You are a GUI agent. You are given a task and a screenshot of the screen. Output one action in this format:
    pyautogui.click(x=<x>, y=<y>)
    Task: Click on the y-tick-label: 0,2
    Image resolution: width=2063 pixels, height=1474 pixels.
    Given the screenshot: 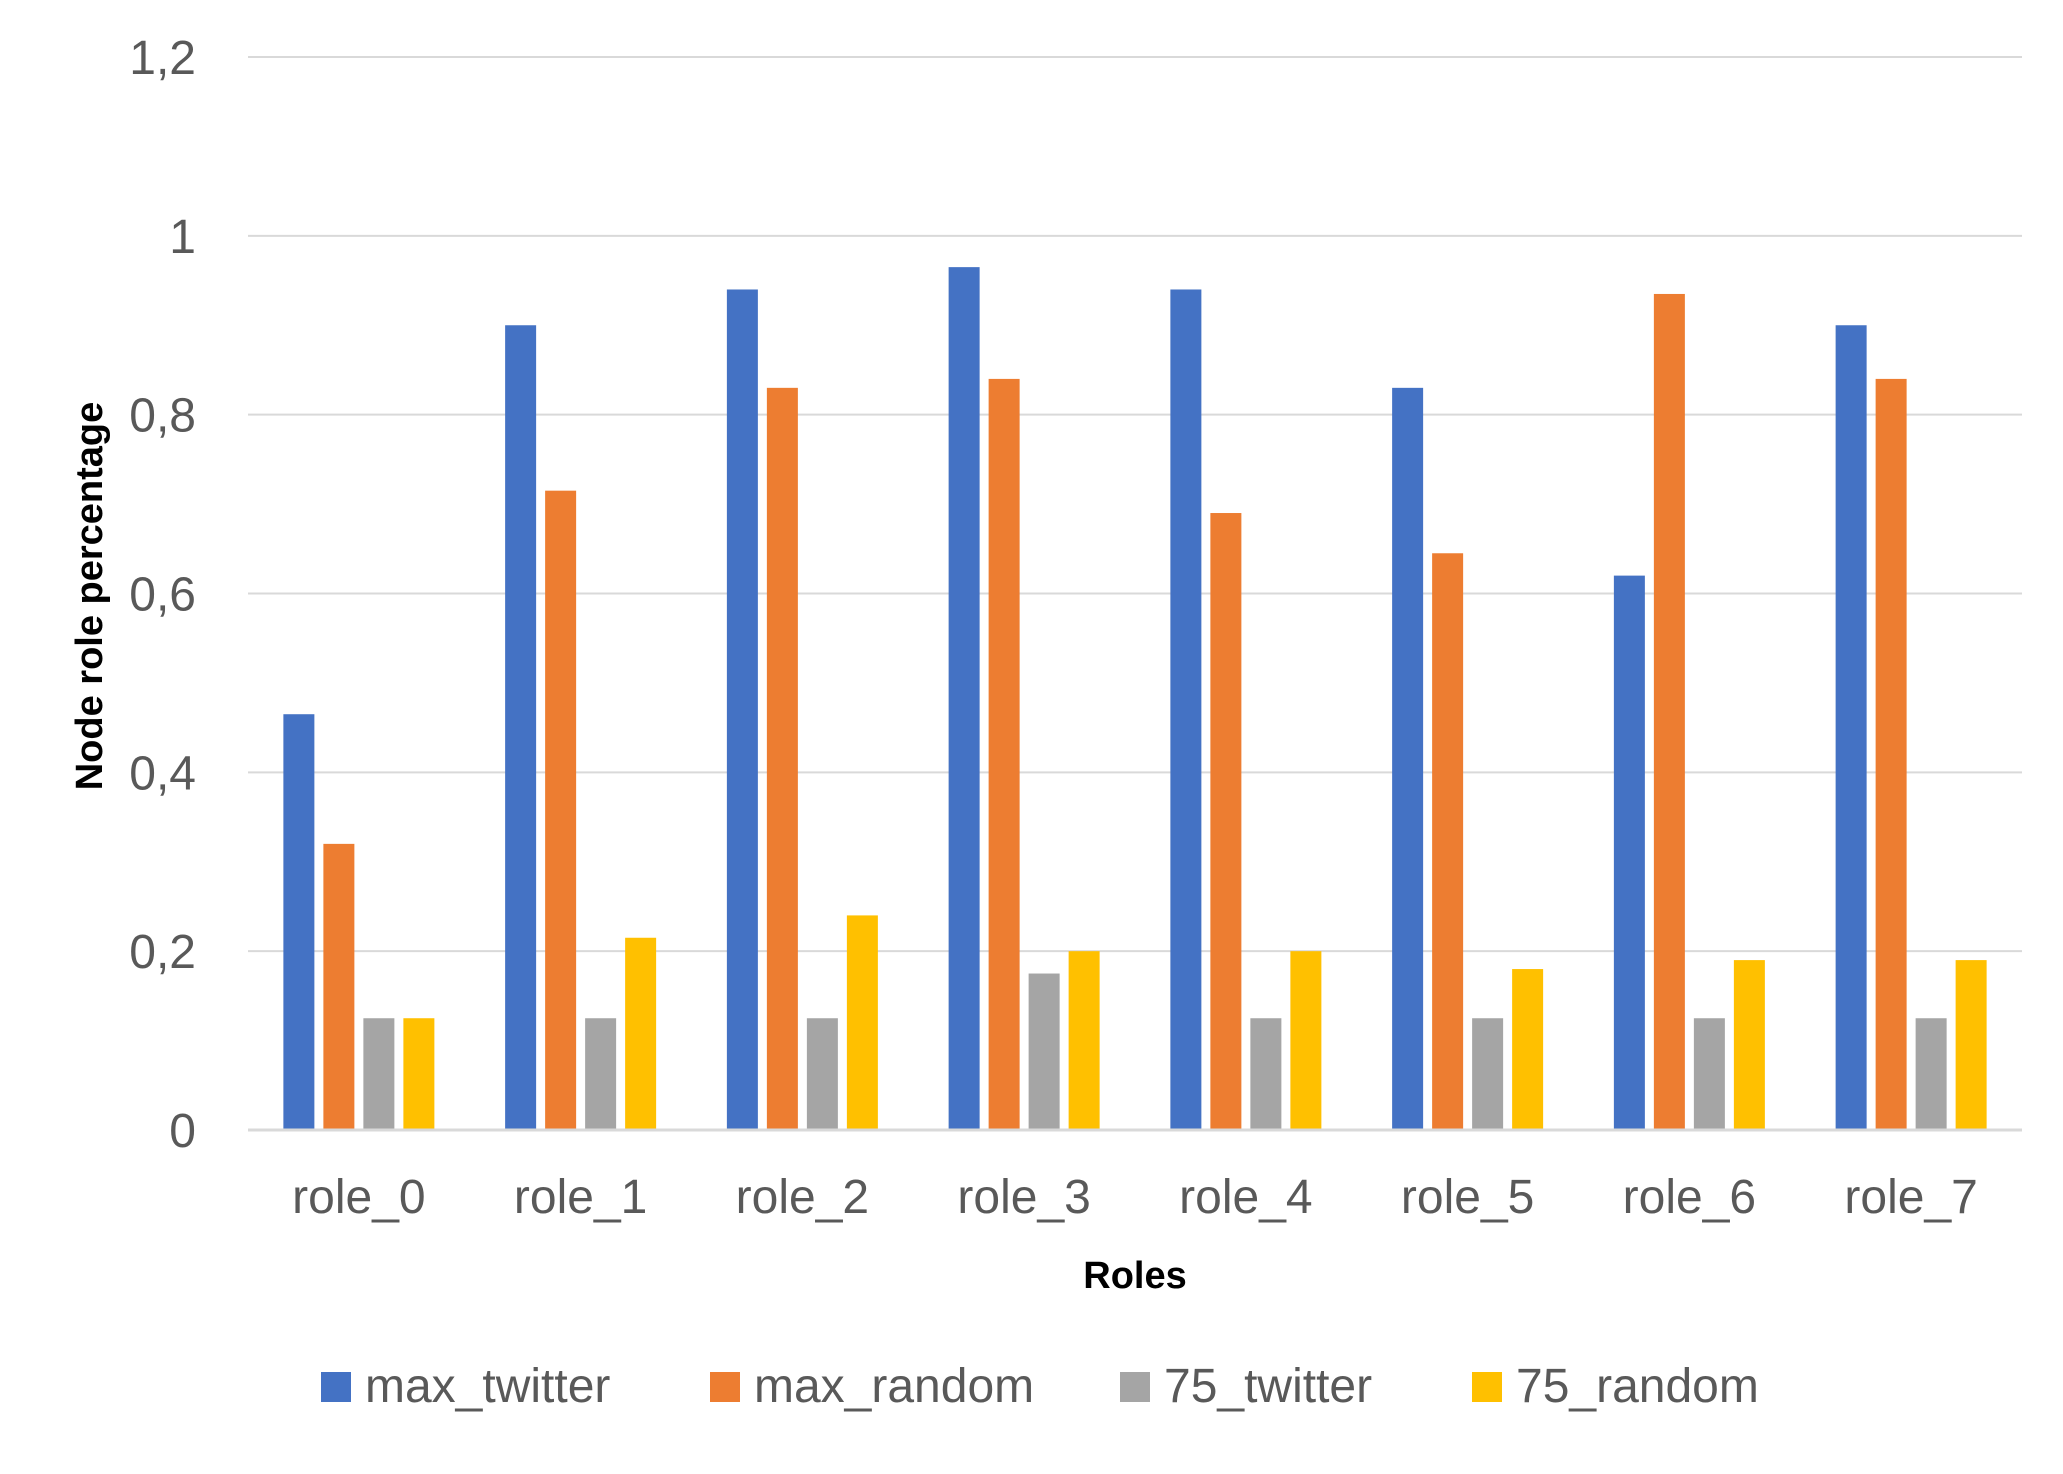 What is the action you would take?
    pyautogui.click(x=162, y=952)
    